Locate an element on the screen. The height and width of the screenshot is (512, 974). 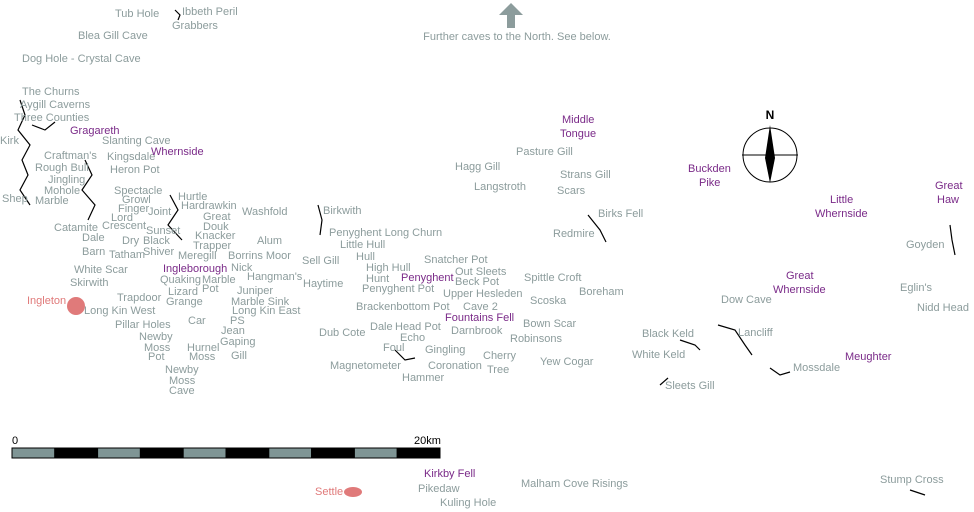
cave-label: Shep is located at coordinates (15, 199).